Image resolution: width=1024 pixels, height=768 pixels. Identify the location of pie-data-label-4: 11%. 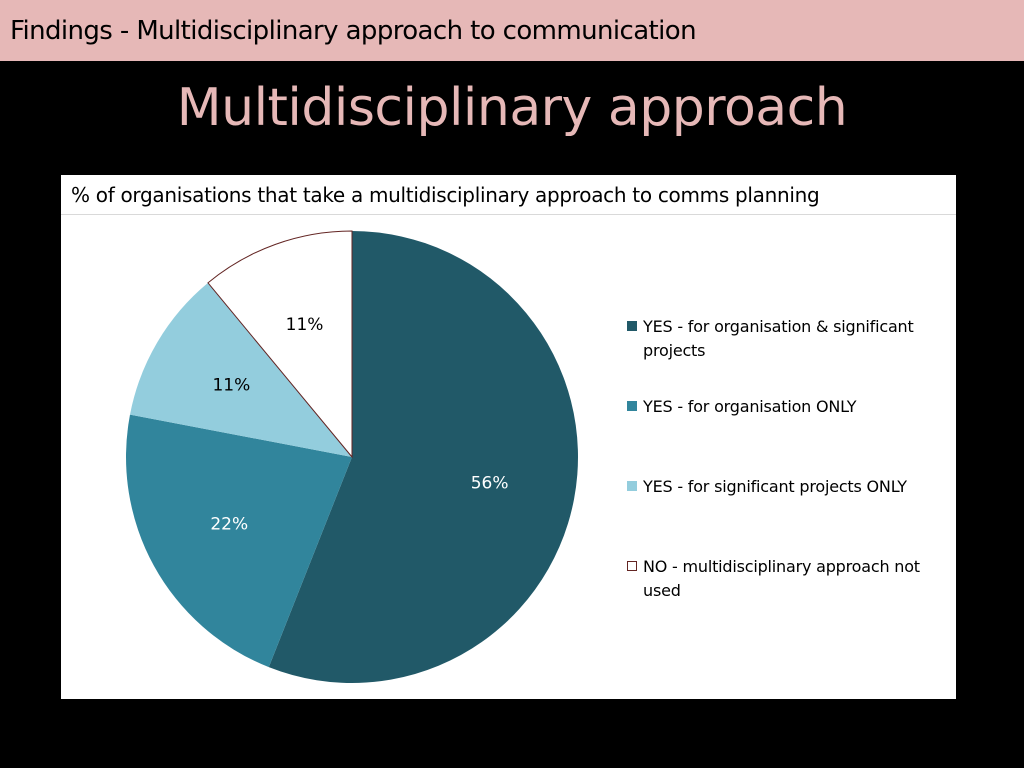
(305, 325).